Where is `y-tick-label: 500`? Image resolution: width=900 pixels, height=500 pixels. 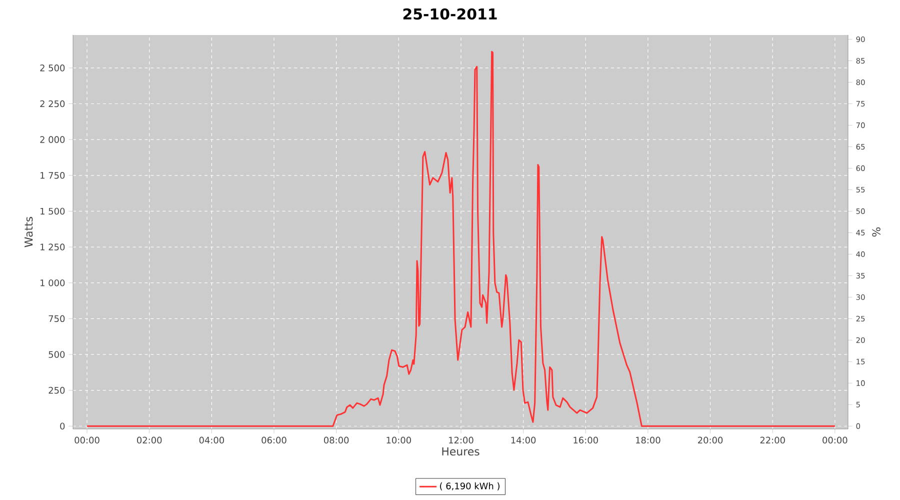
y-tick-label: 500 is located at coordinates (56, 354).